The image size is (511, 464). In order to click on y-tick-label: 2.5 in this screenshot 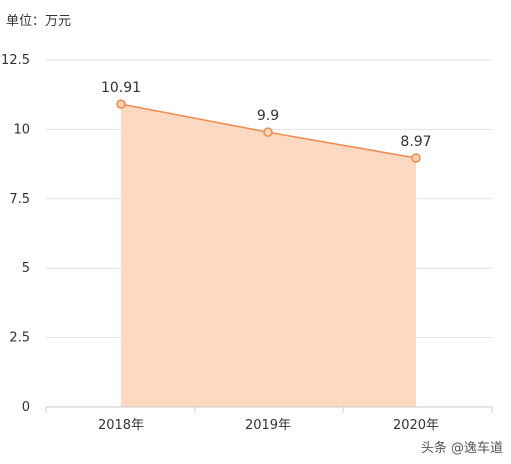, I will do `click(19, 338)`.